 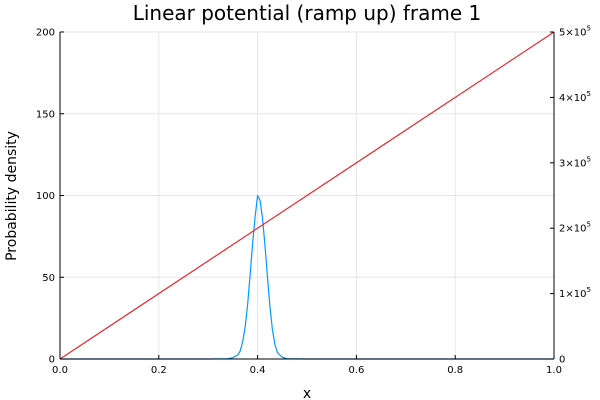 I want to click on x-axis-label: x, so click(x=307, y=393).